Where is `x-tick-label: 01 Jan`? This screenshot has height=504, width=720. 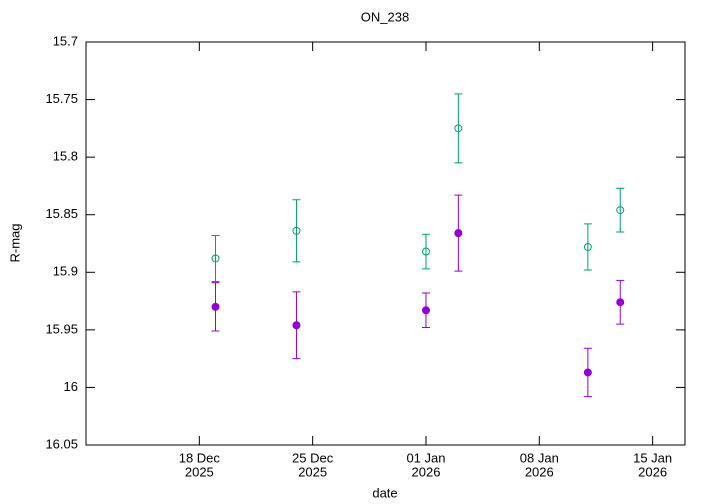
x-tick-label: 01 Jan is located at coordinates (425, 457).